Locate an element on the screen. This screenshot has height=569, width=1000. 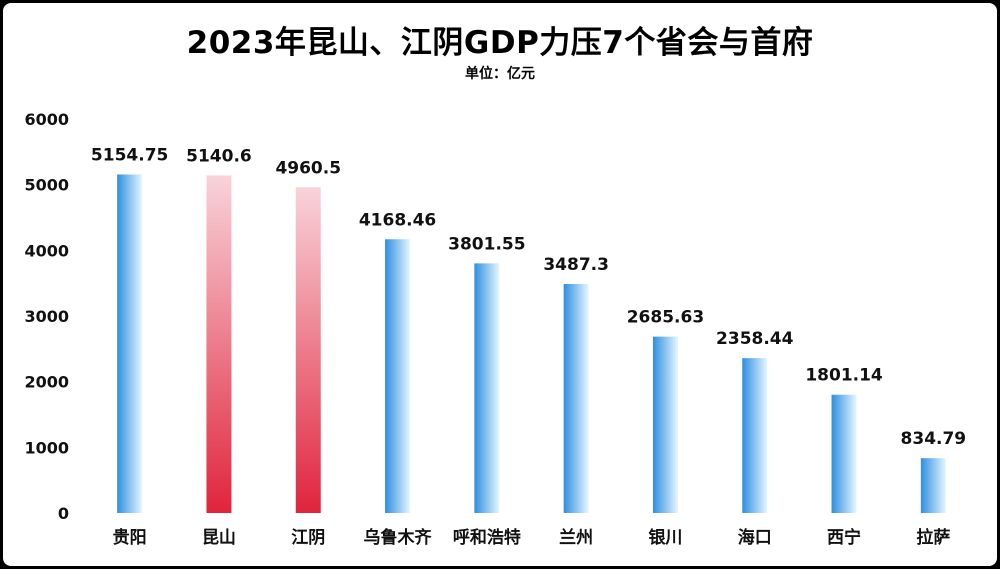
data-label: 5140.6 is located at coordinates (219, 156).